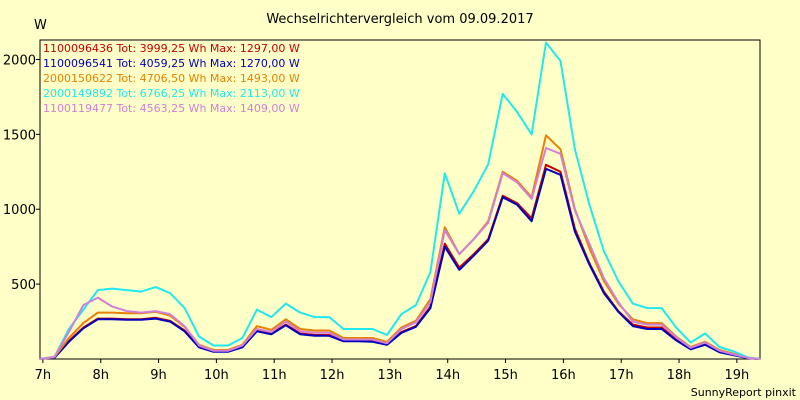 Image resolution: width=800 pixels, height=400 pixels. What do you see at coordinates (19, 60) in the screenshot?
I see `y-tick-label: 2000` at bounding box center [19, 60].